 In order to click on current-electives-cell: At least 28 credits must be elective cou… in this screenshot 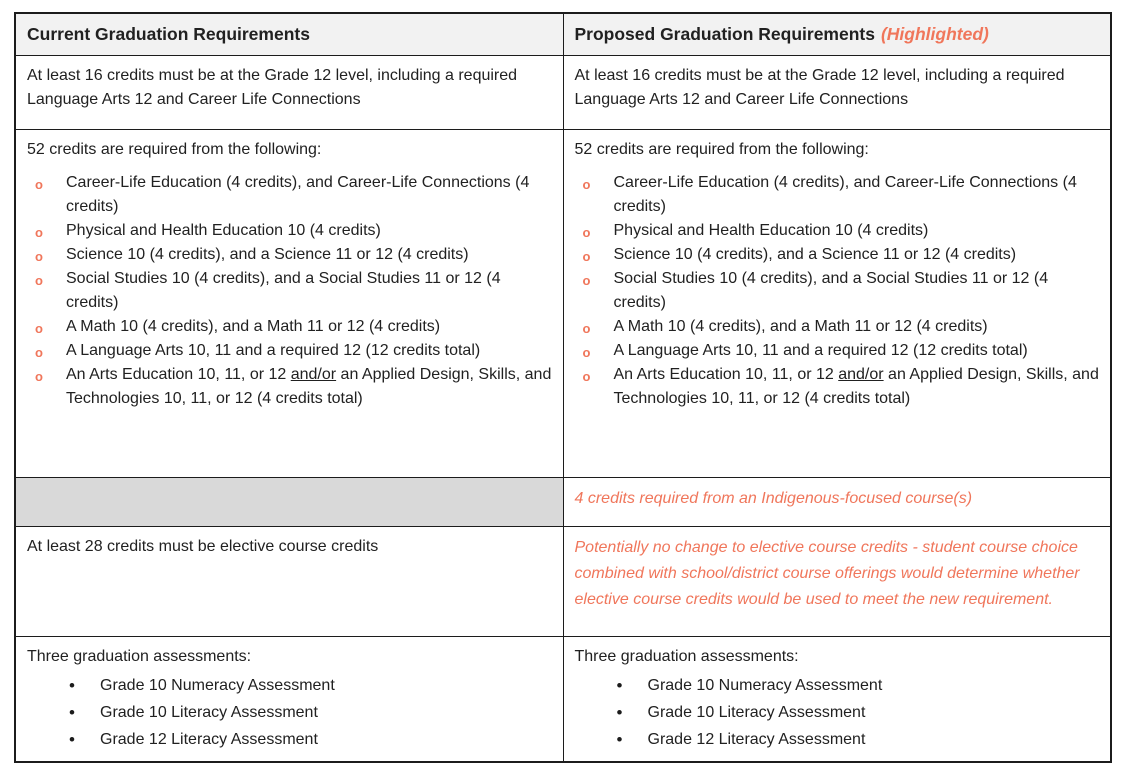, I will do `click(289, 581)`.